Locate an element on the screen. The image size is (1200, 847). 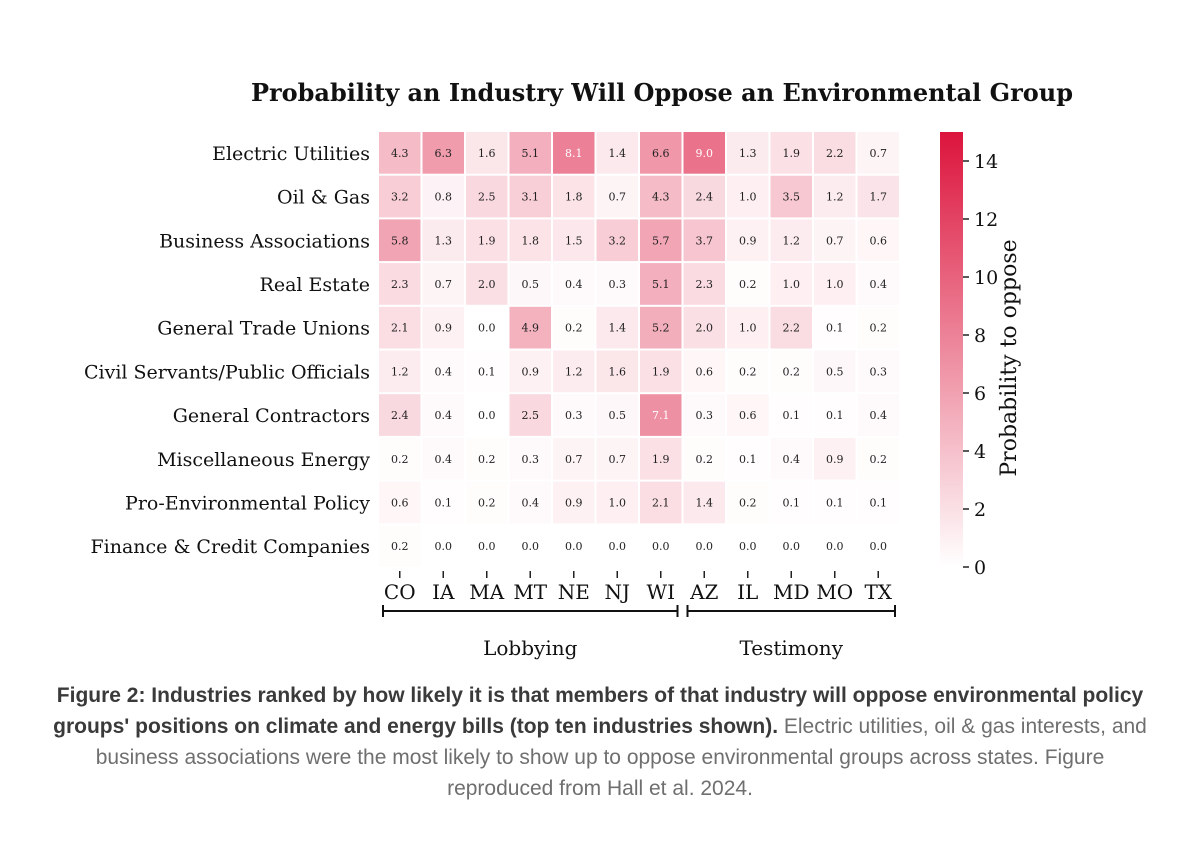
cell-value-label: 8.1 is located at coordinates (574, 153).